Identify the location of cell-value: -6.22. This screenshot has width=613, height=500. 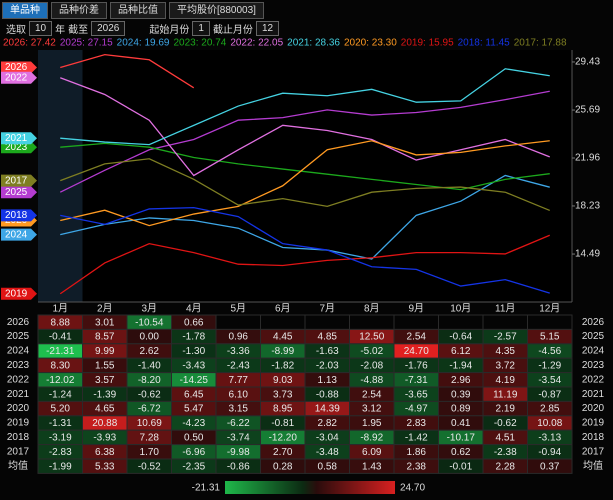
(238, 423).